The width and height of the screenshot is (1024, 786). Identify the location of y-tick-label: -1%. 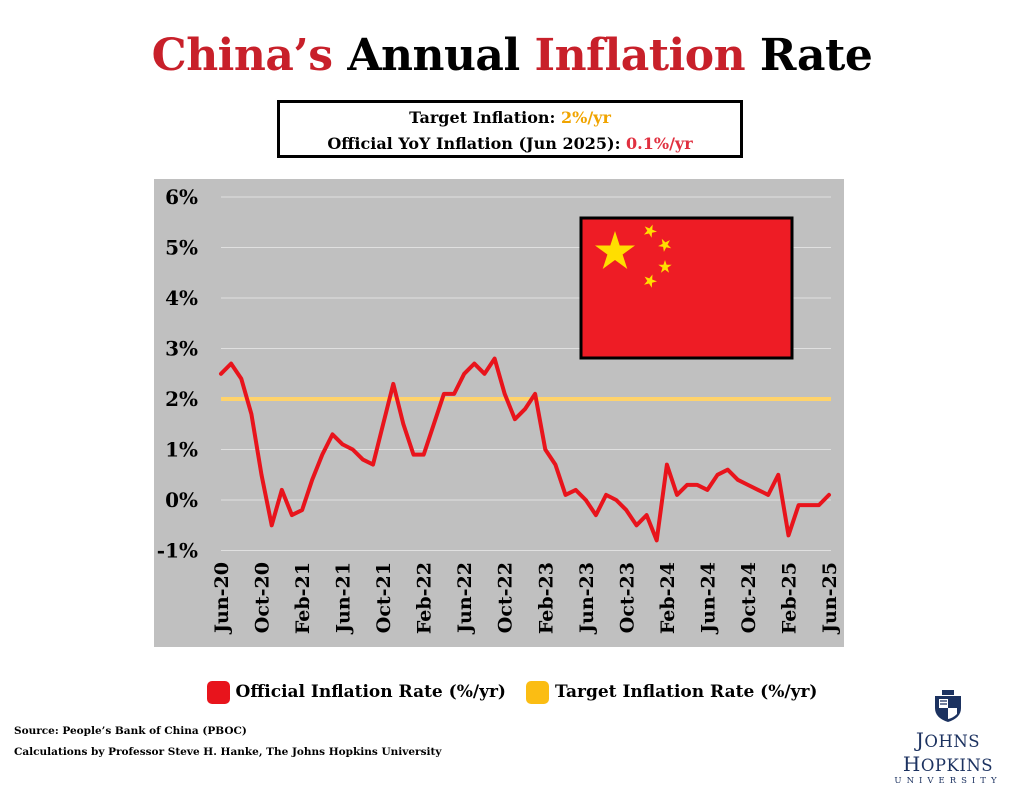
(177, 551).